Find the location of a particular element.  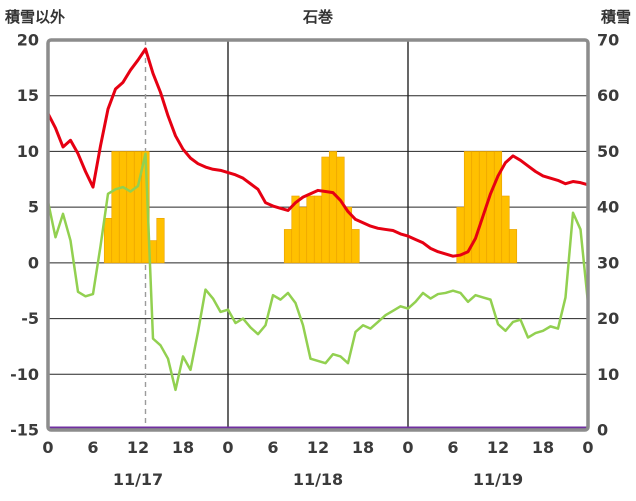

y-tick-left: 20 is located at coordinates (28, 40).